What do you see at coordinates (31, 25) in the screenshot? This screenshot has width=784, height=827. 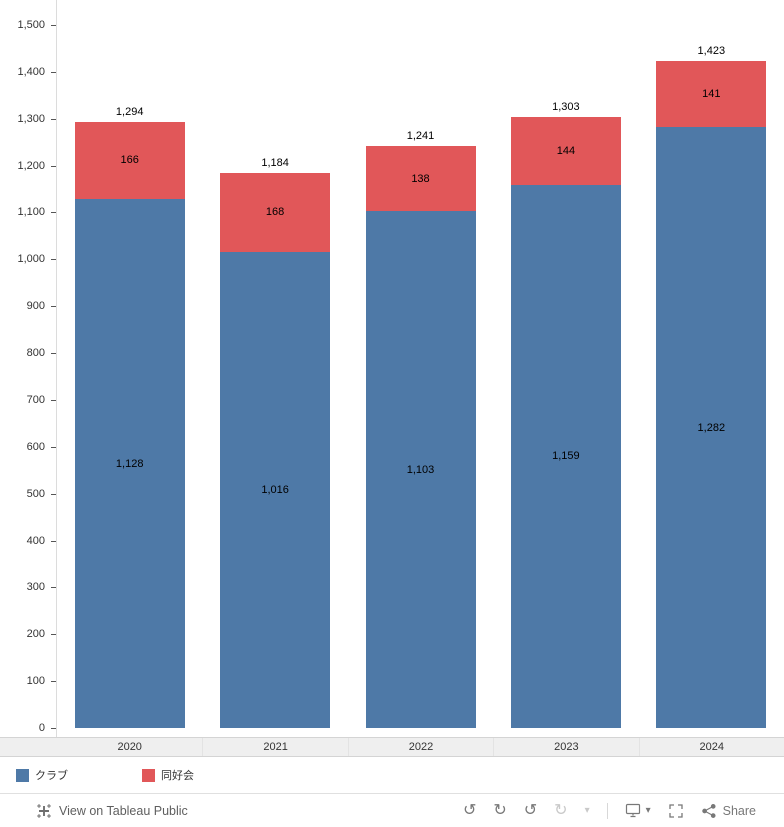 I see `y-tick-label: 1,500` at bounding box center [31, 25].